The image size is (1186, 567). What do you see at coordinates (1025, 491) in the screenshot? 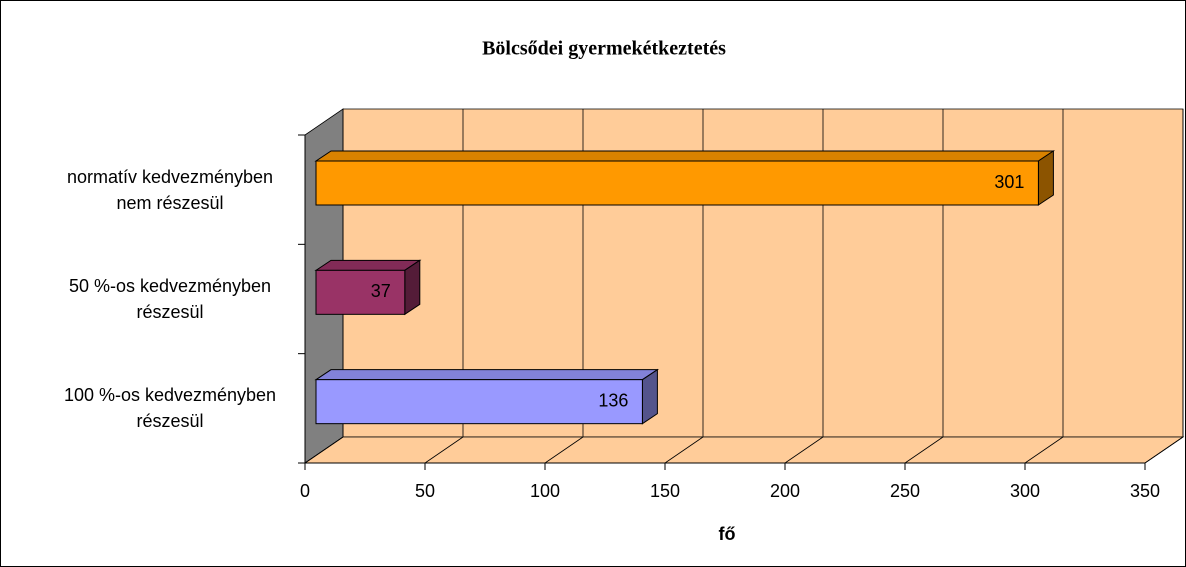
I see `x-tick-label: 300` at bounding box center [1025, 491].